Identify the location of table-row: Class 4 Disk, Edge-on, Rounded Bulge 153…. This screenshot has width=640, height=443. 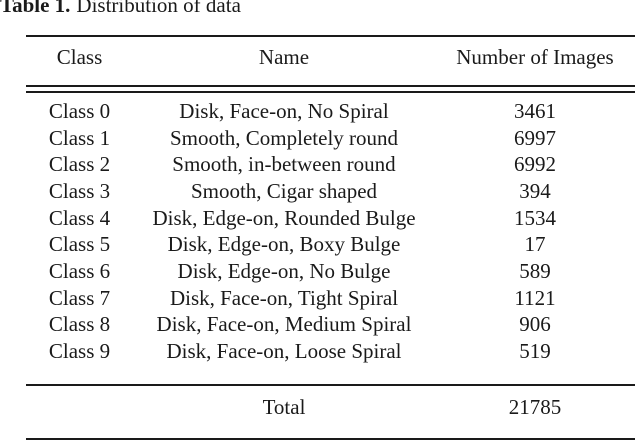
(330, 218).